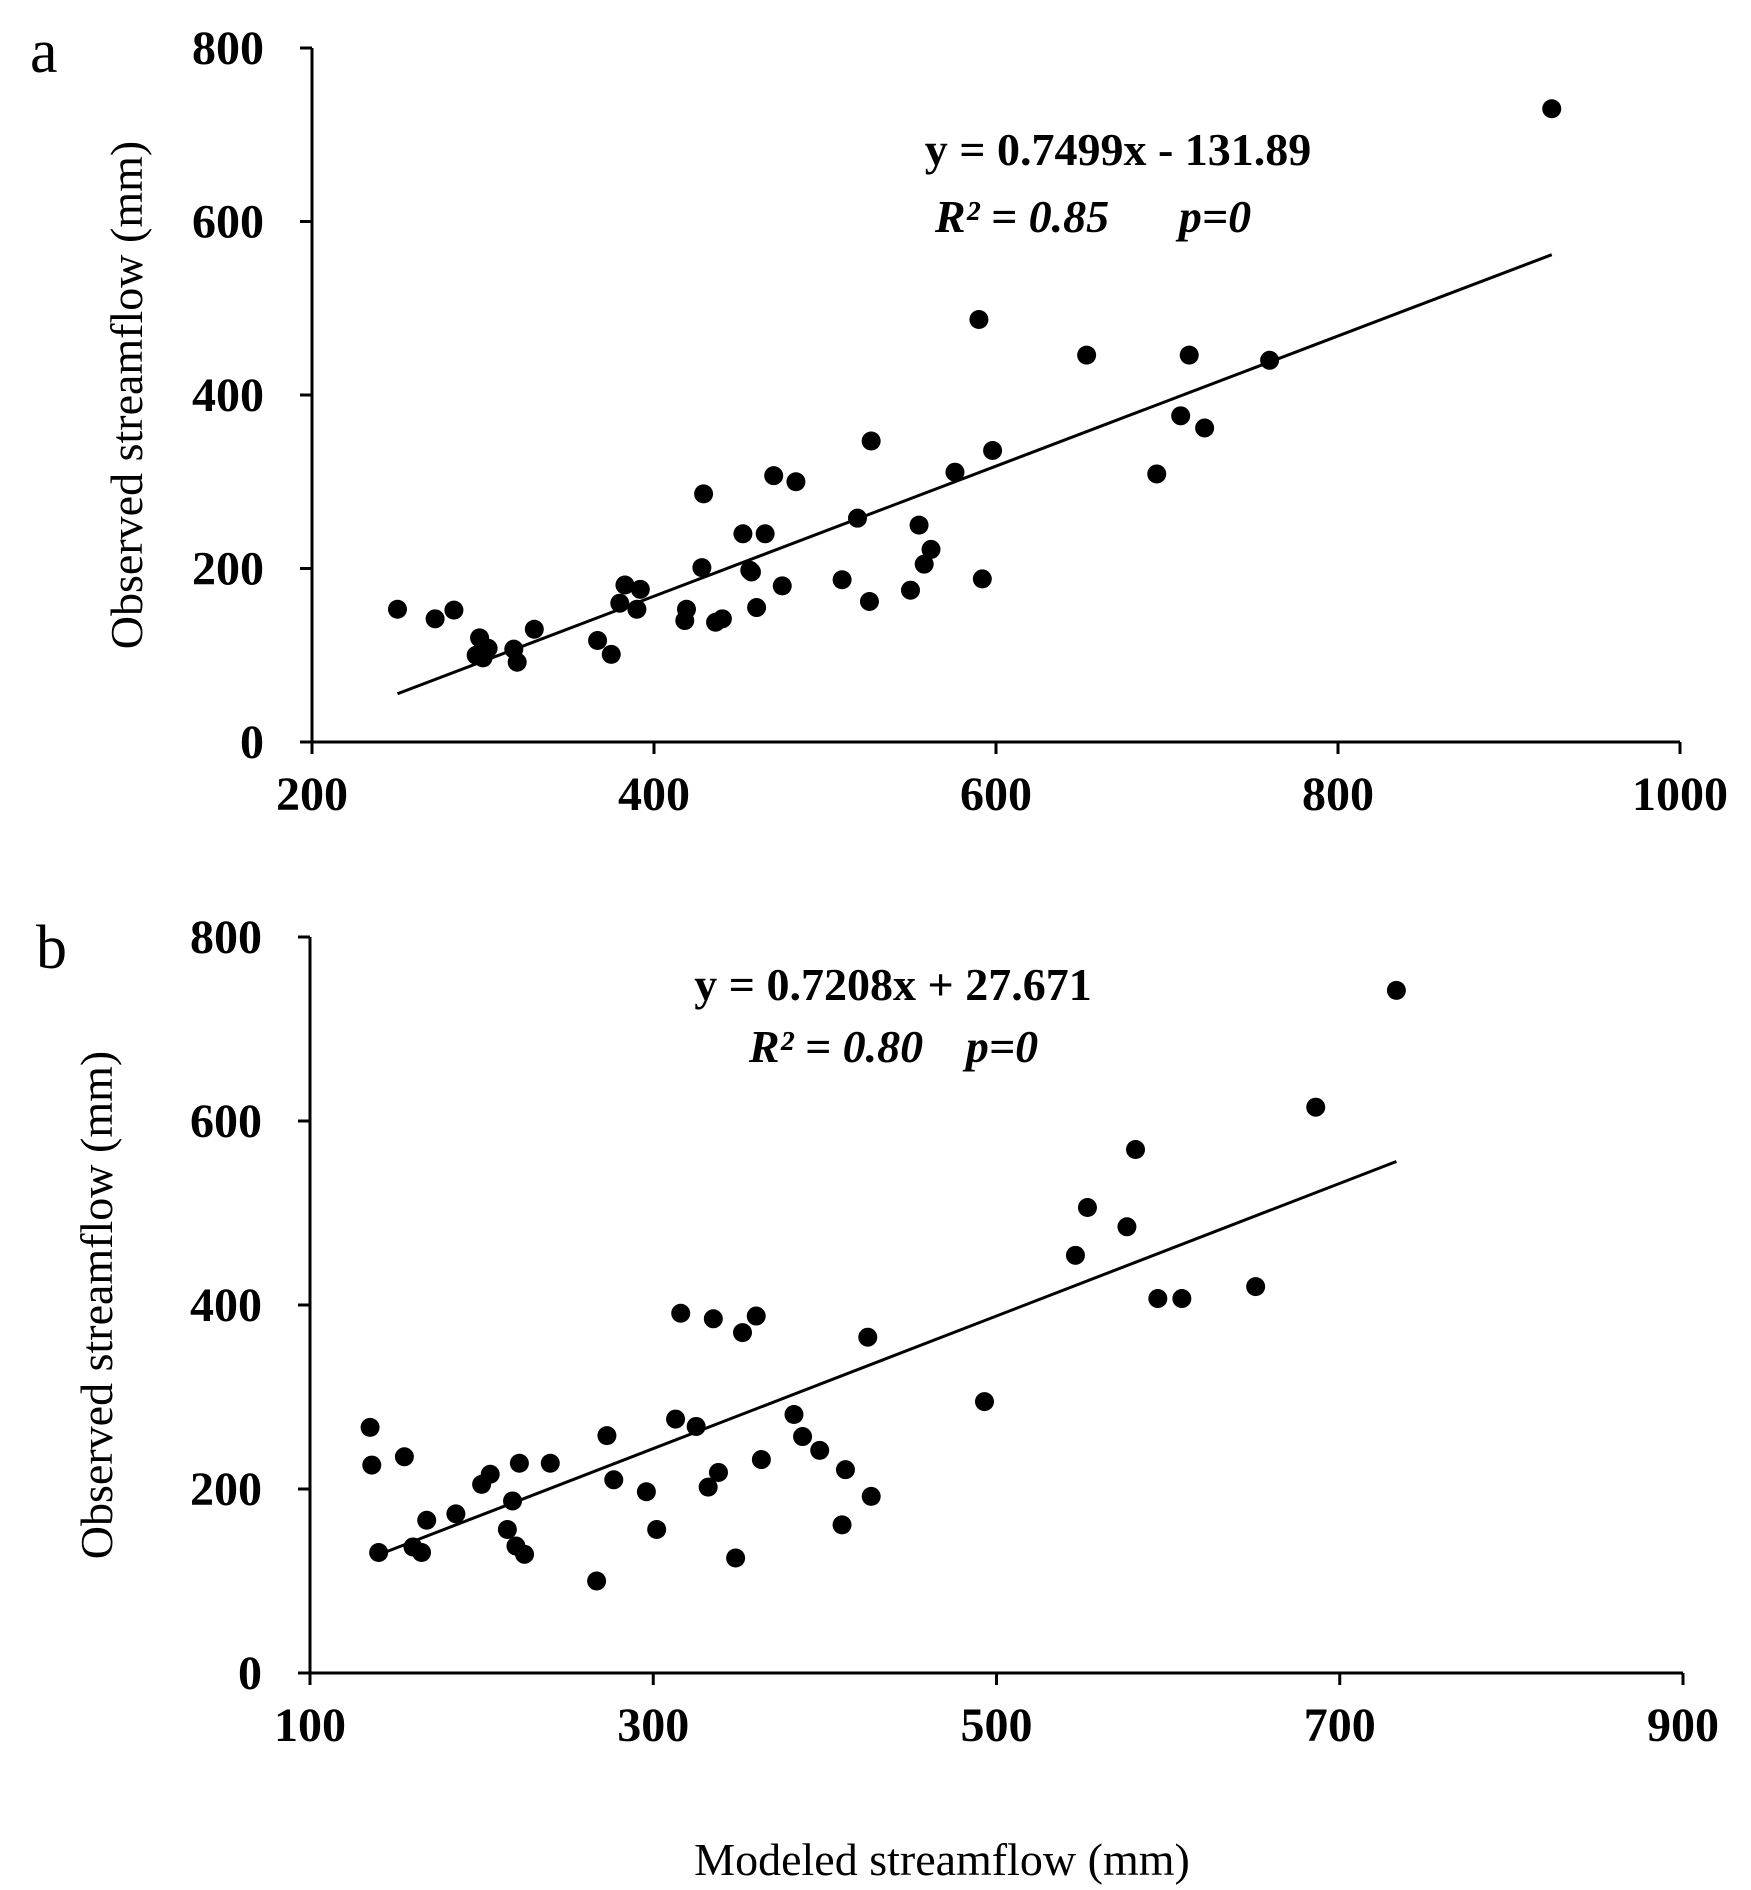  Describe the element at coordinates (252, 742) in the screenshot. I see `panel-a-y-tick-label: 0` at that location.